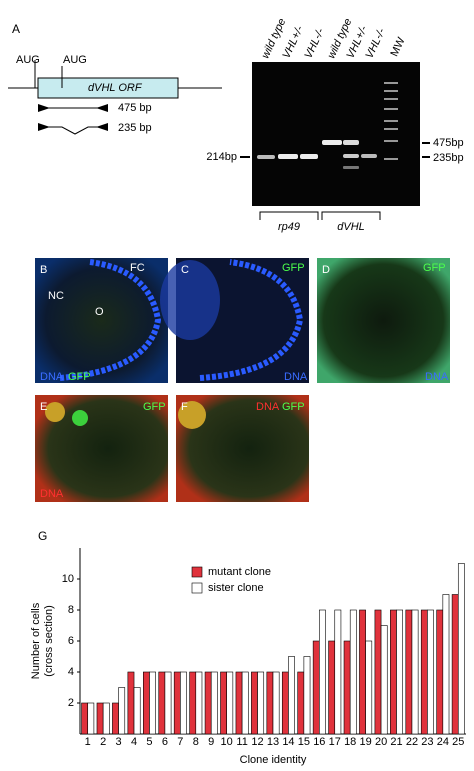  I want to click on panel-label: B, so click(43, 270).